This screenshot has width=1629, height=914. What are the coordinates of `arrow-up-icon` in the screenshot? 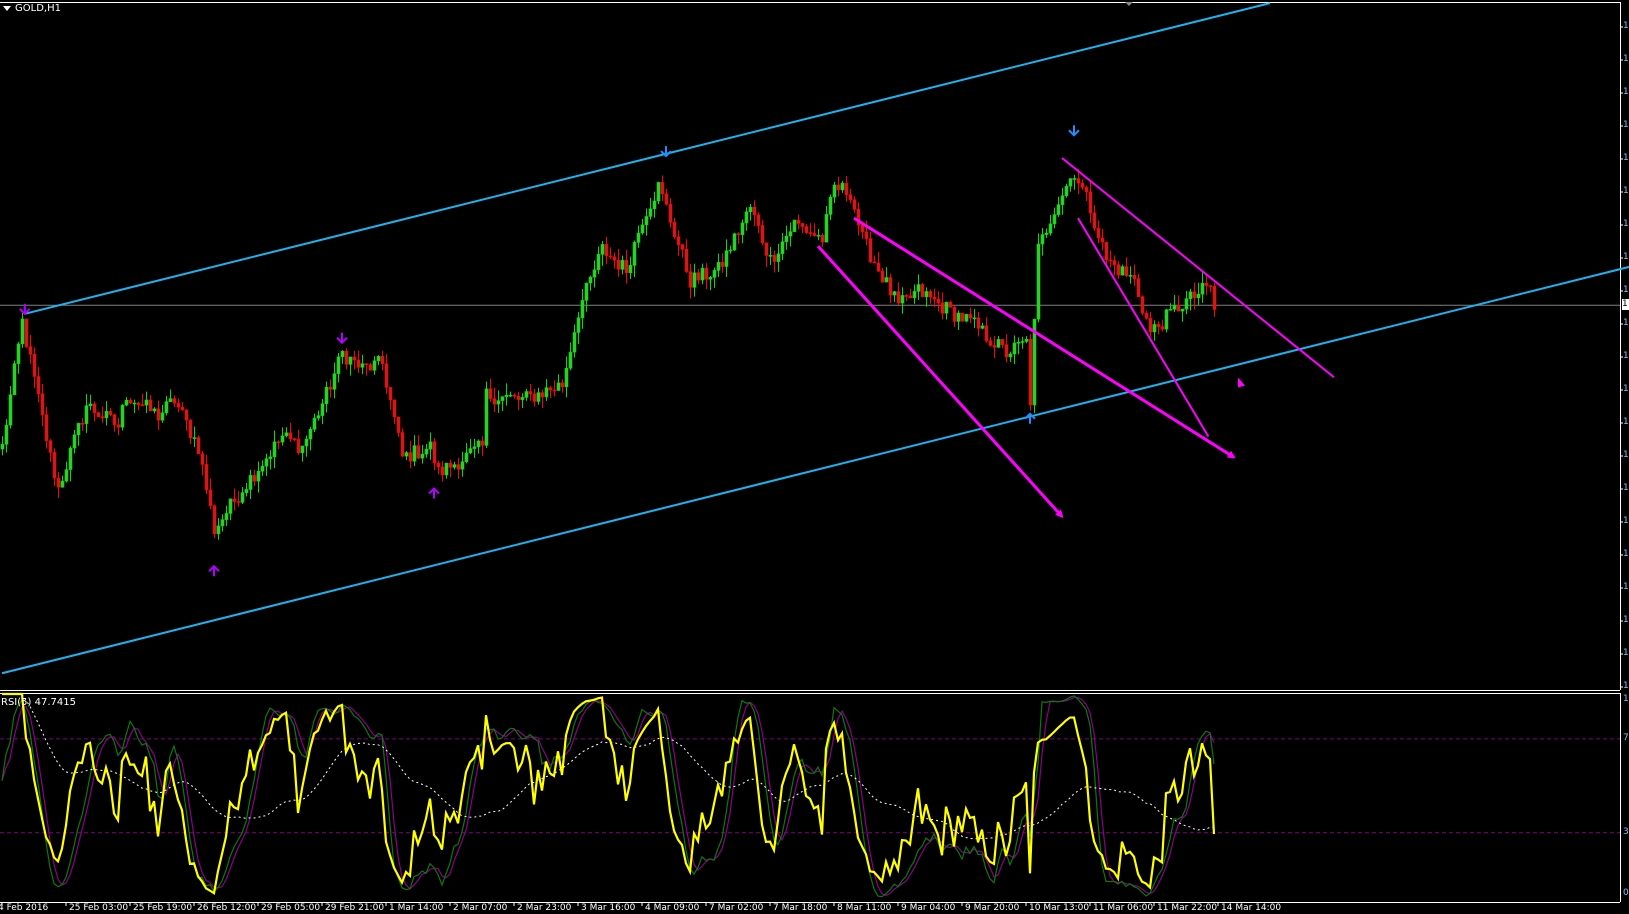 It's located at (214, 570).